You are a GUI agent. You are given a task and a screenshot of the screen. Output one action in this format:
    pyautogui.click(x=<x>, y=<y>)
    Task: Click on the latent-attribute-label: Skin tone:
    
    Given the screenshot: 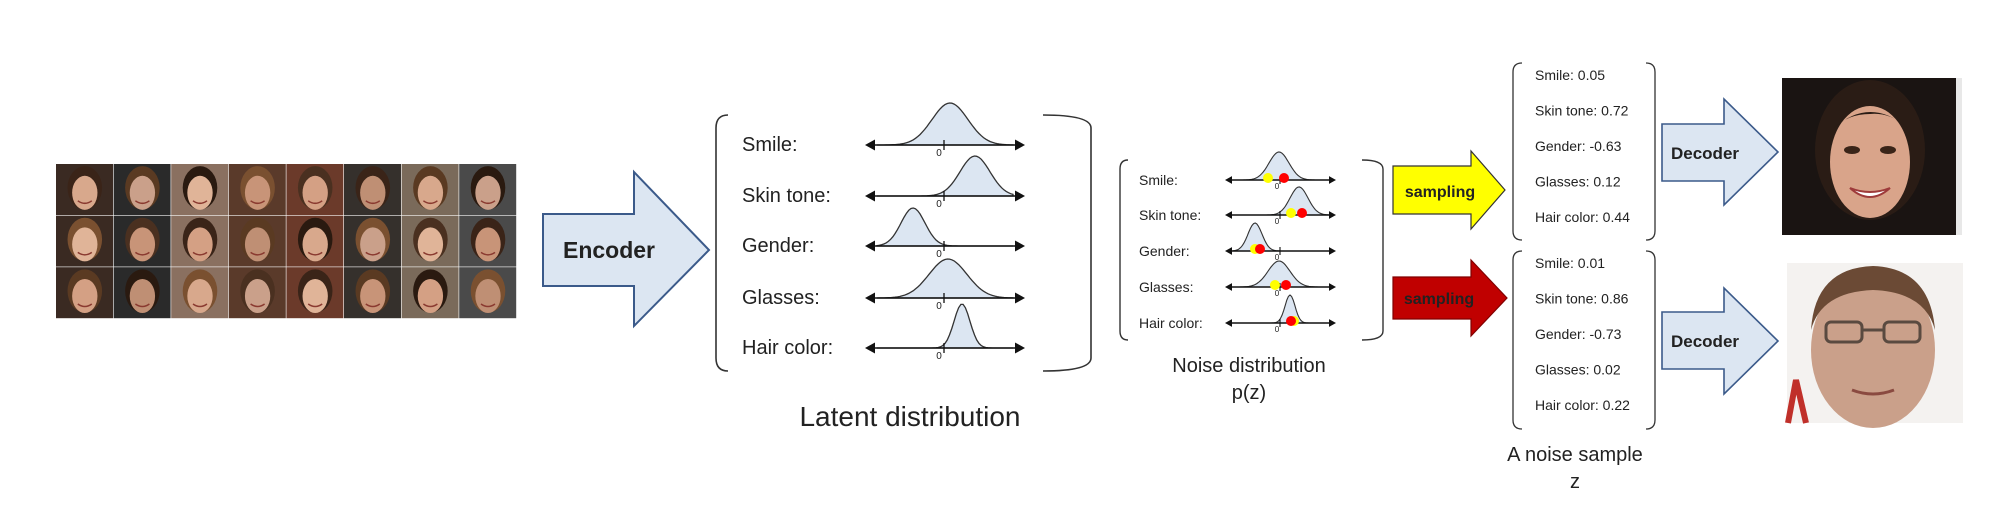 What is the action you would take?
    pyautogui.click(x=786, y=196)
    